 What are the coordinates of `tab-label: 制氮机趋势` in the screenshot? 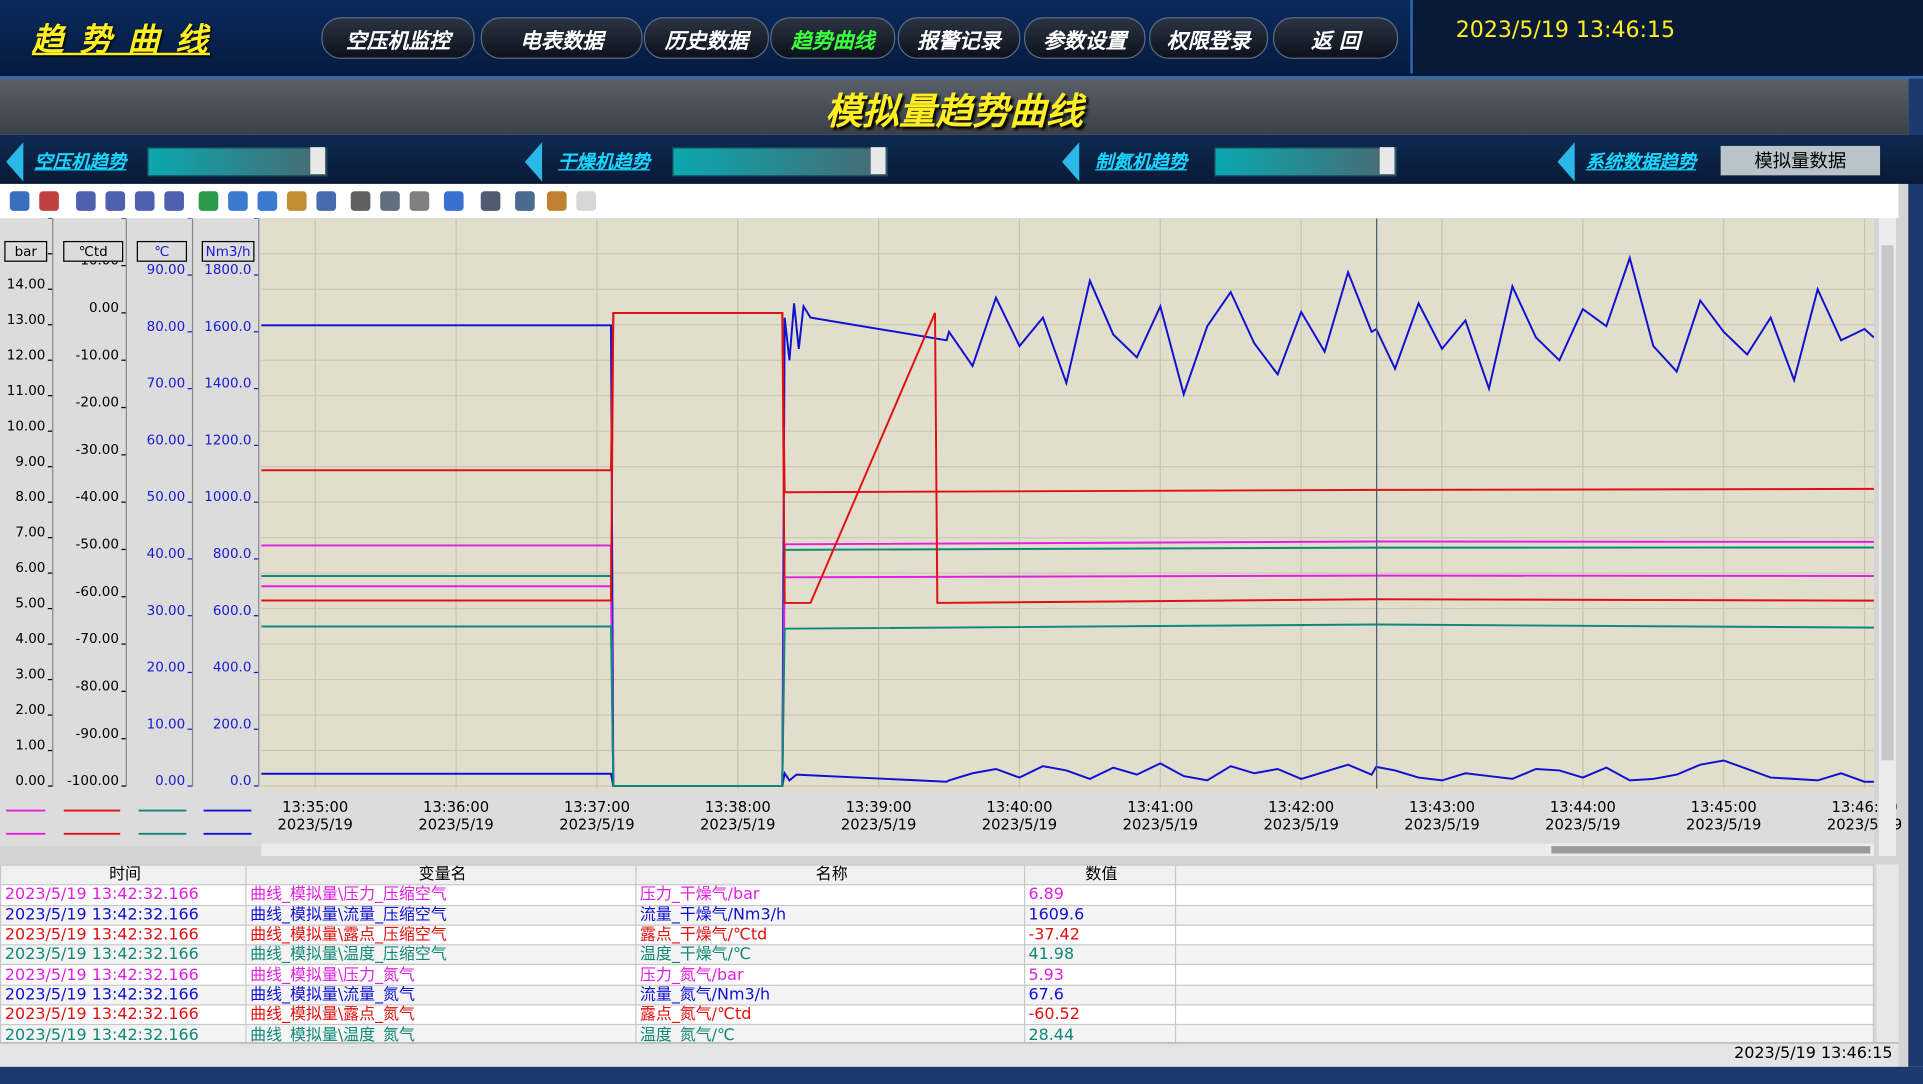 It's located at (1141, 161).